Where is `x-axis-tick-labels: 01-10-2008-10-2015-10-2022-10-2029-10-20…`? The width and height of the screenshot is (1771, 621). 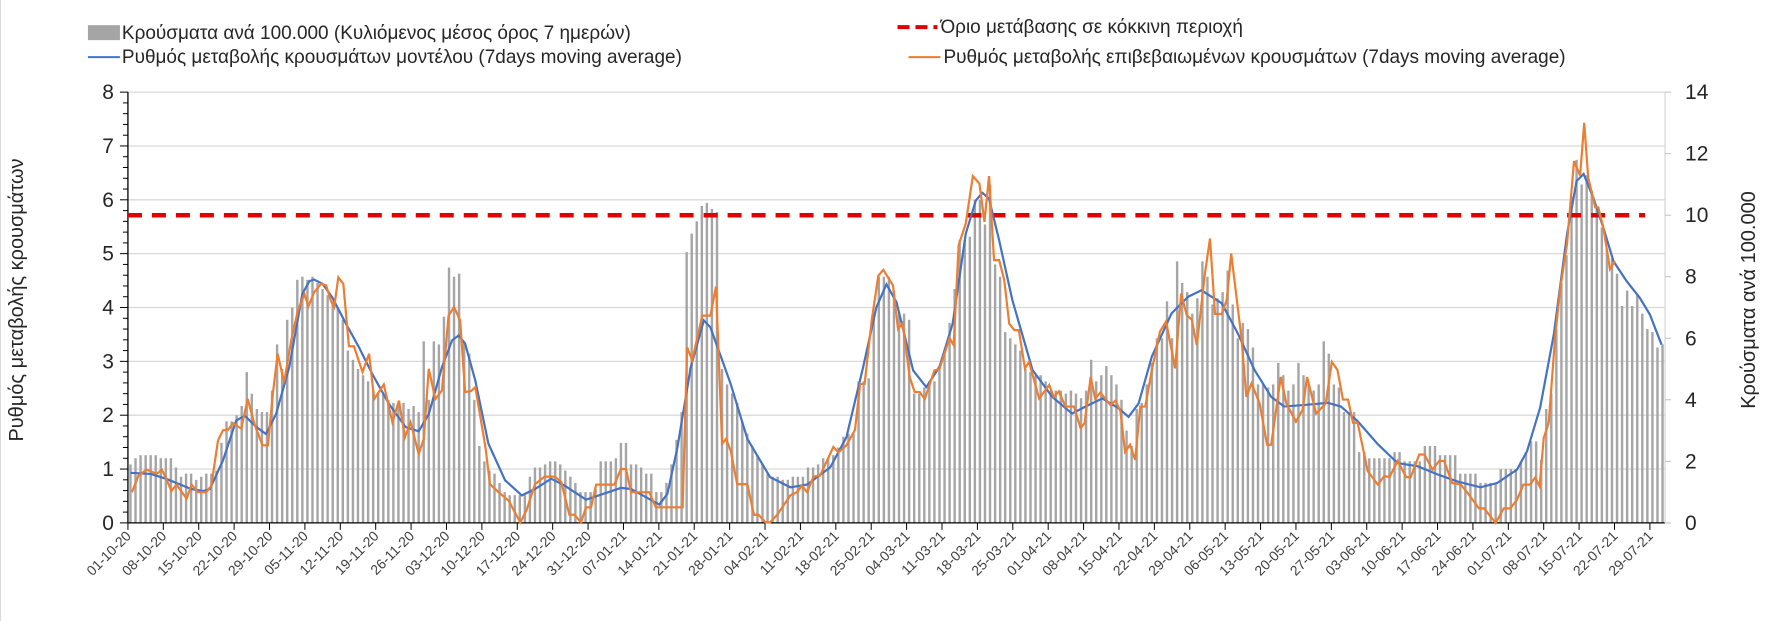
x-axis-tick-labels: 01-10-2008-10-2015-10-2022-10-2029-10-20… is located at coordinates (869, 553).